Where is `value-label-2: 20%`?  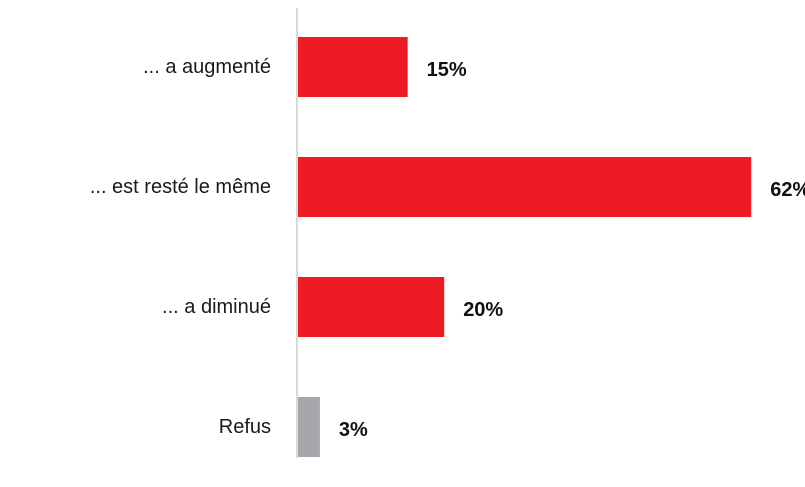 value-label-2: 20% is located at coordinates (483, 310).